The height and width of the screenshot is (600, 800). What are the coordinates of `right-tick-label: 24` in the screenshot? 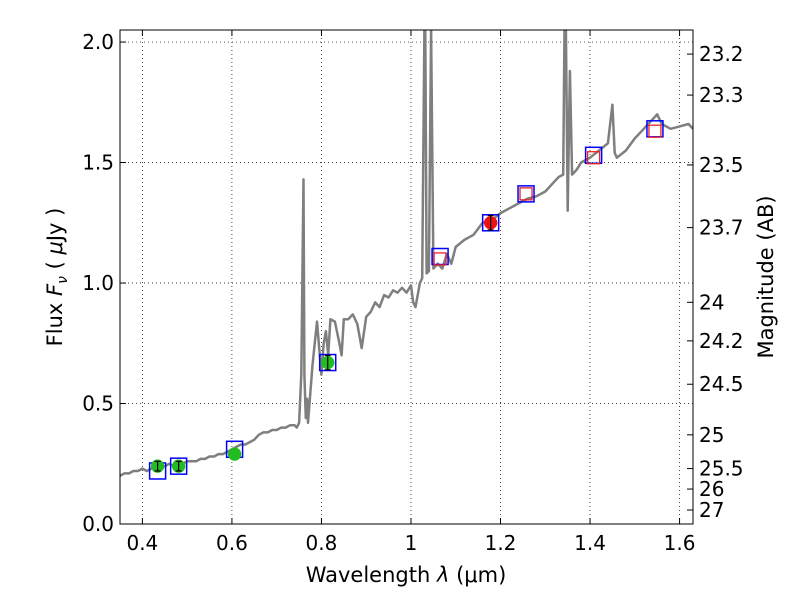 It's located at (711, 302).